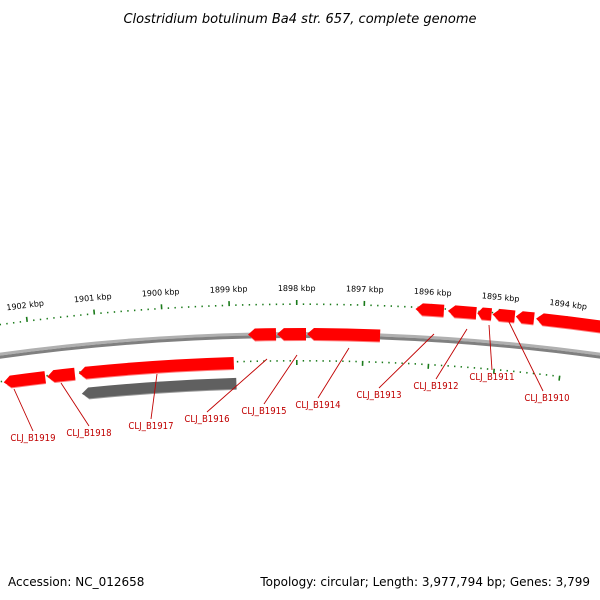 The image size is (600, 600). I want to click on gene-label: CLJ_B1917, so click(150, 426).